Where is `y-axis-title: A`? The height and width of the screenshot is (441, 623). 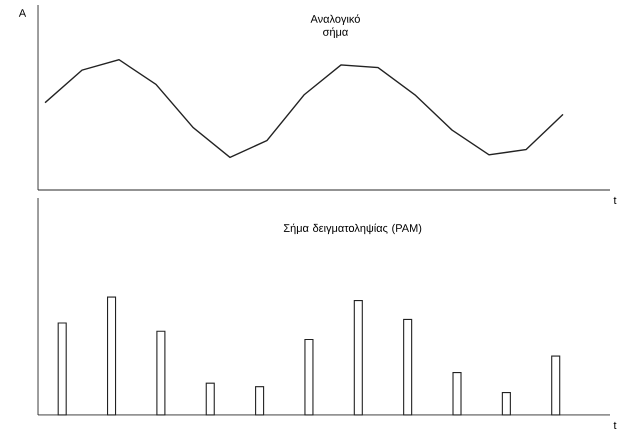
y-axis-title: A is located at coordinates (22, 13).